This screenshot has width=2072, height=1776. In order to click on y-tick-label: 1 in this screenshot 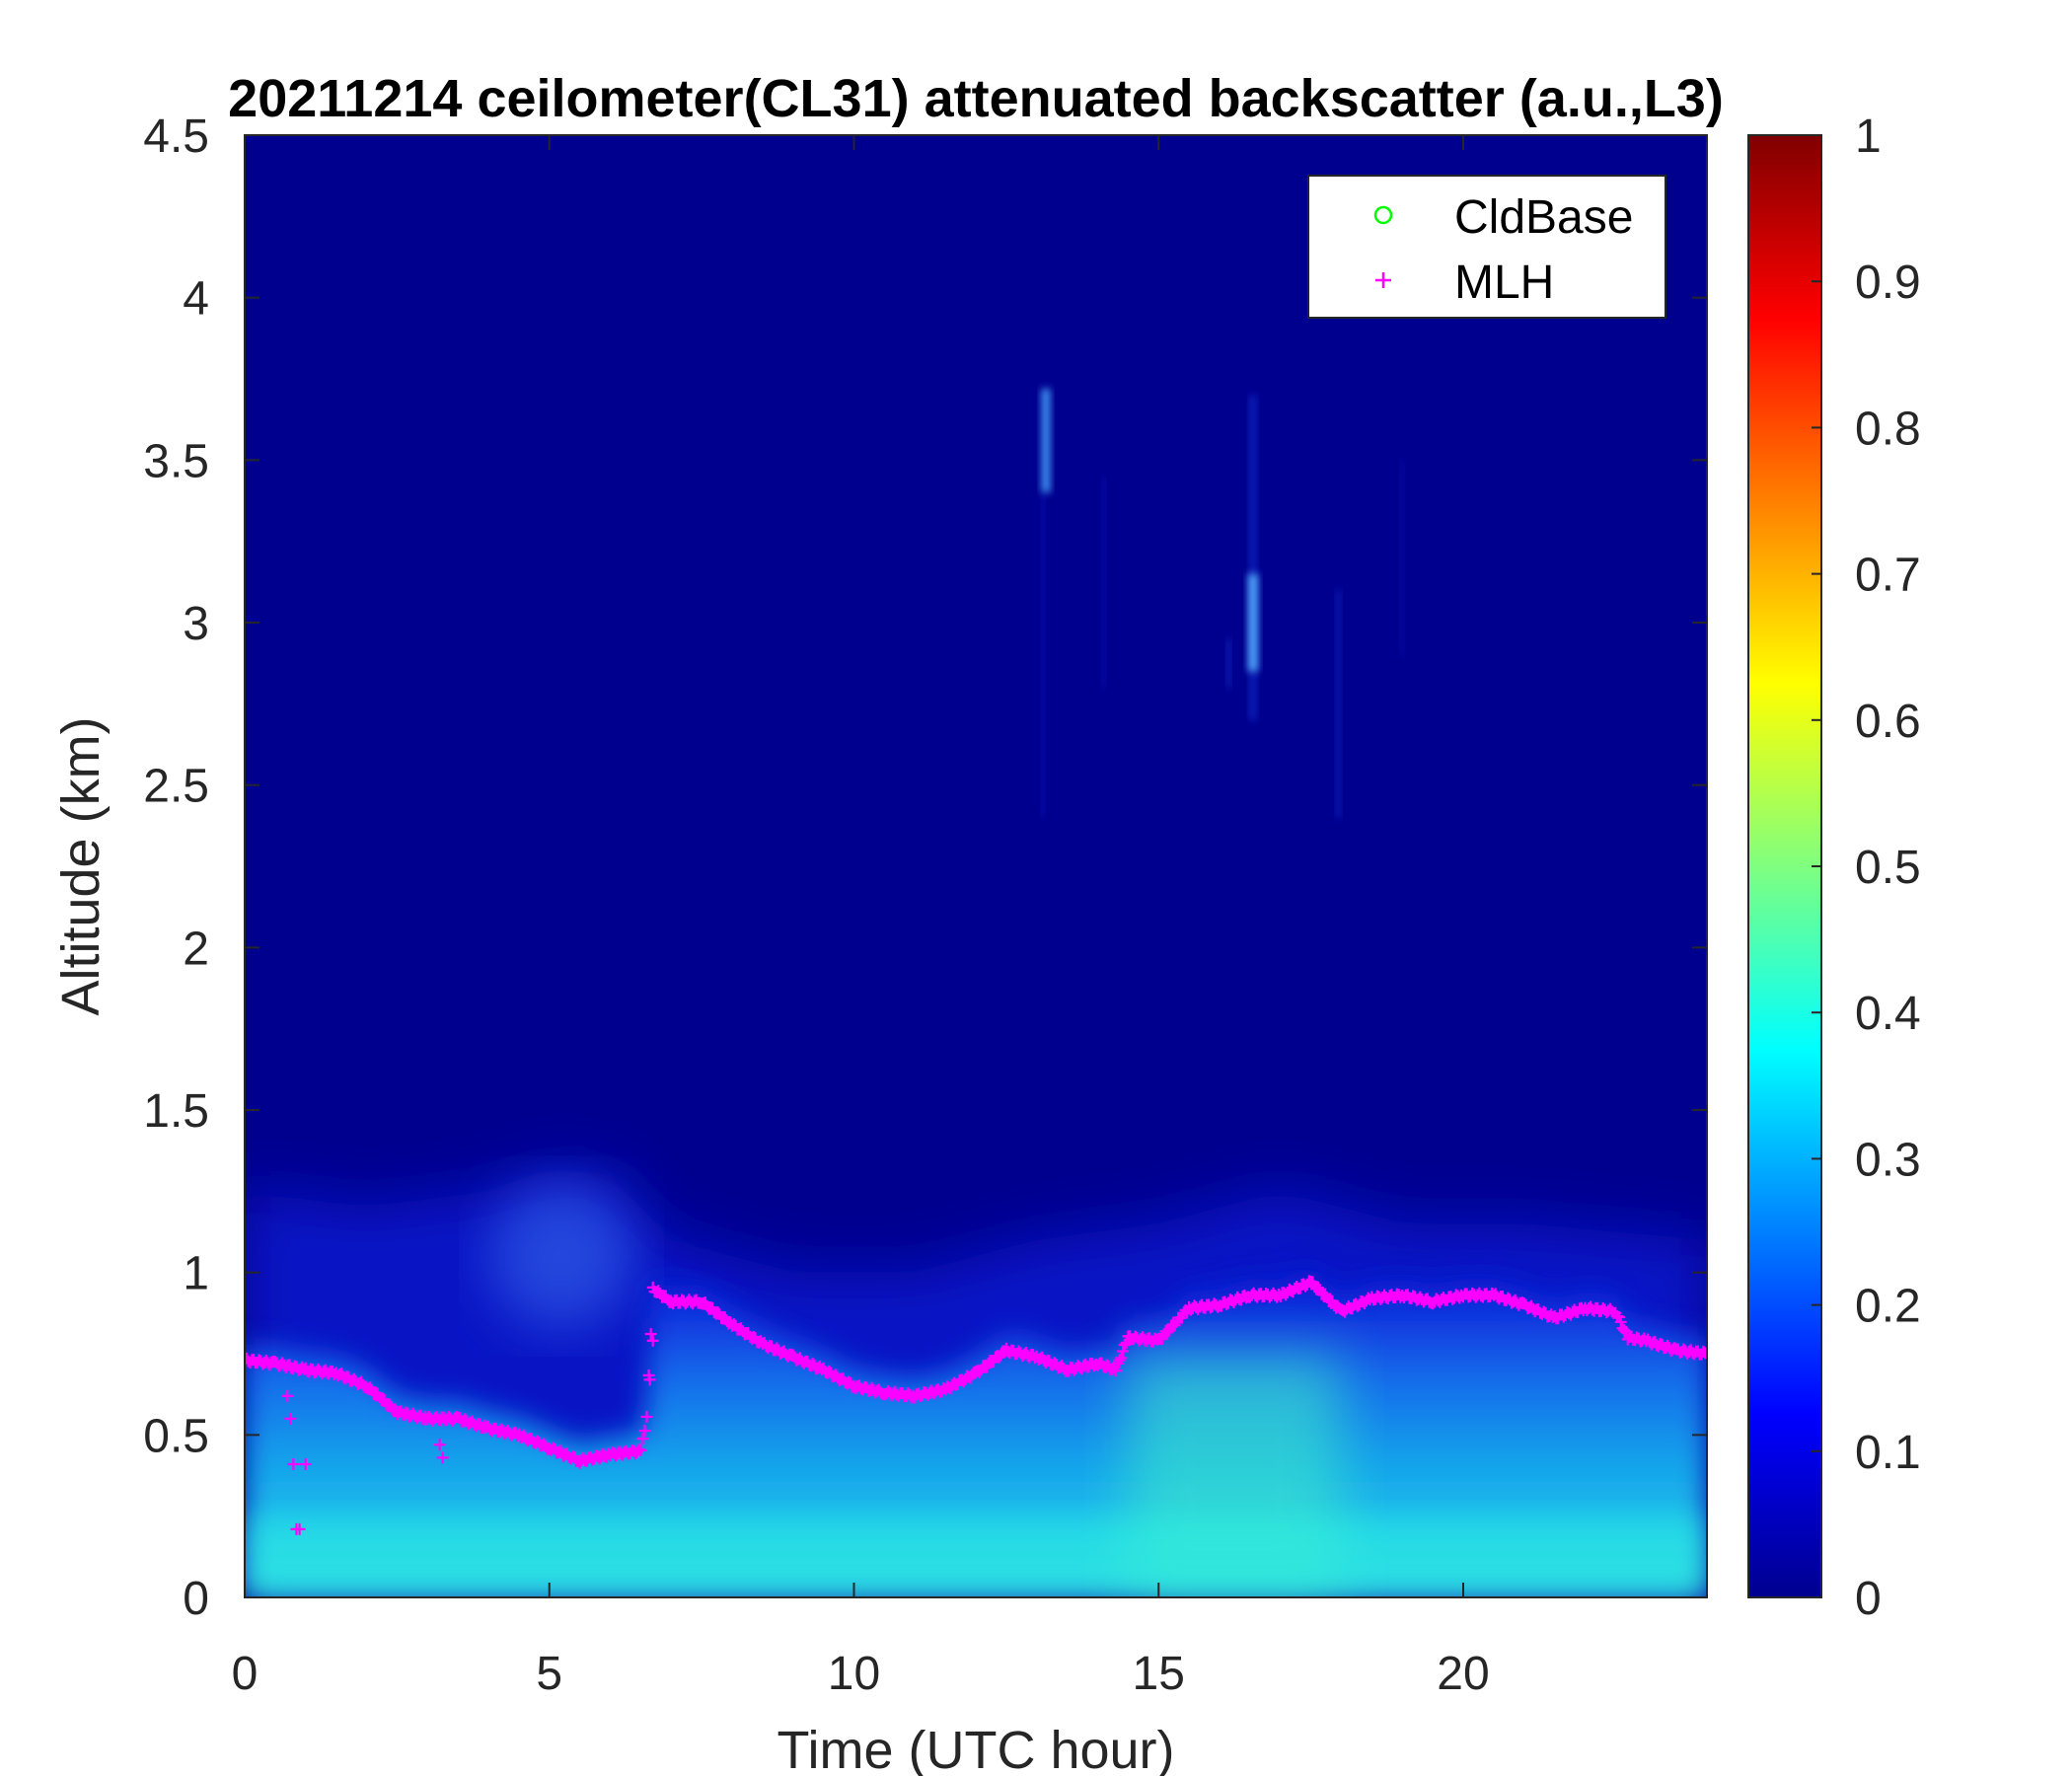, I will do `click(196, 1274)`.